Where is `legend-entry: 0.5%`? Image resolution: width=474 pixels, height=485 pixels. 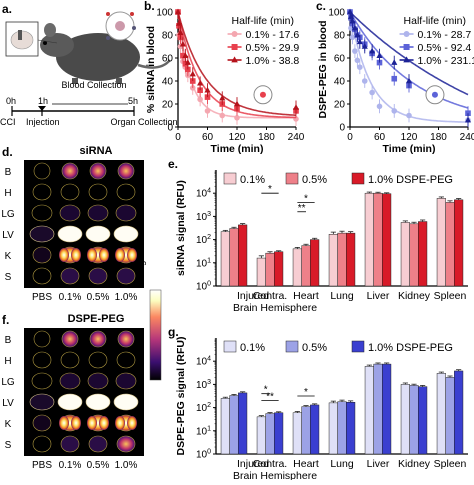 legend-entry: 0.5% is located at coordinates (314, 180).